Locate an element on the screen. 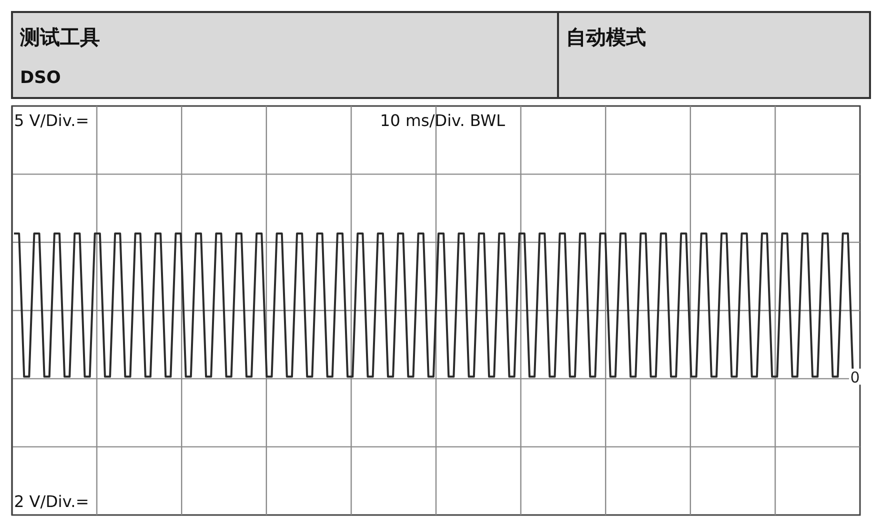  text: 5 V/Div.= is located at coordinates (52, 120).